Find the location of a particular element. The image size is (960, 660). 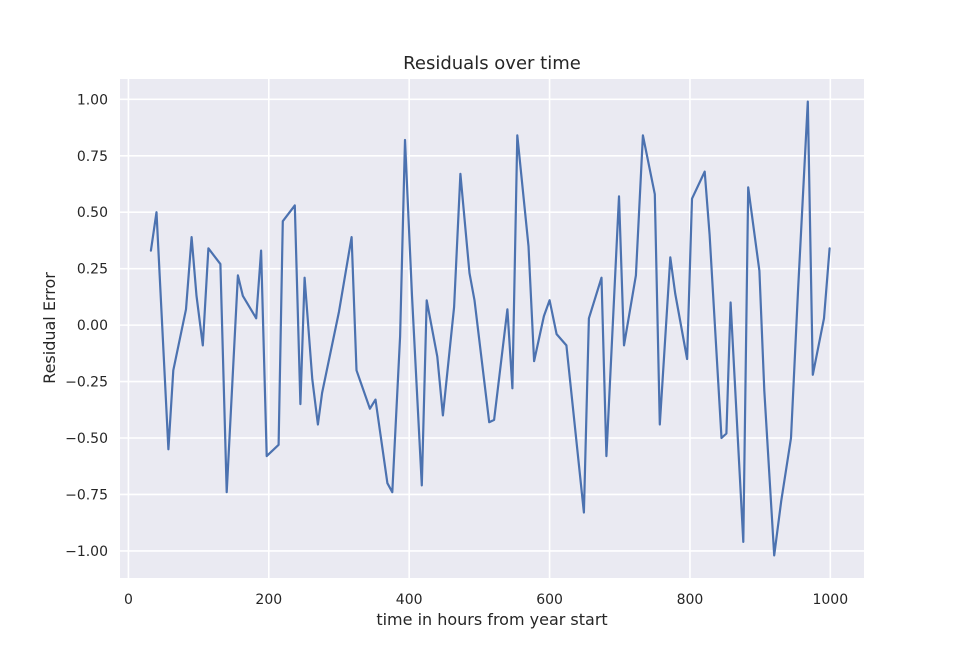

x-tick-label: 1000 is located at coordinates (830, 600).